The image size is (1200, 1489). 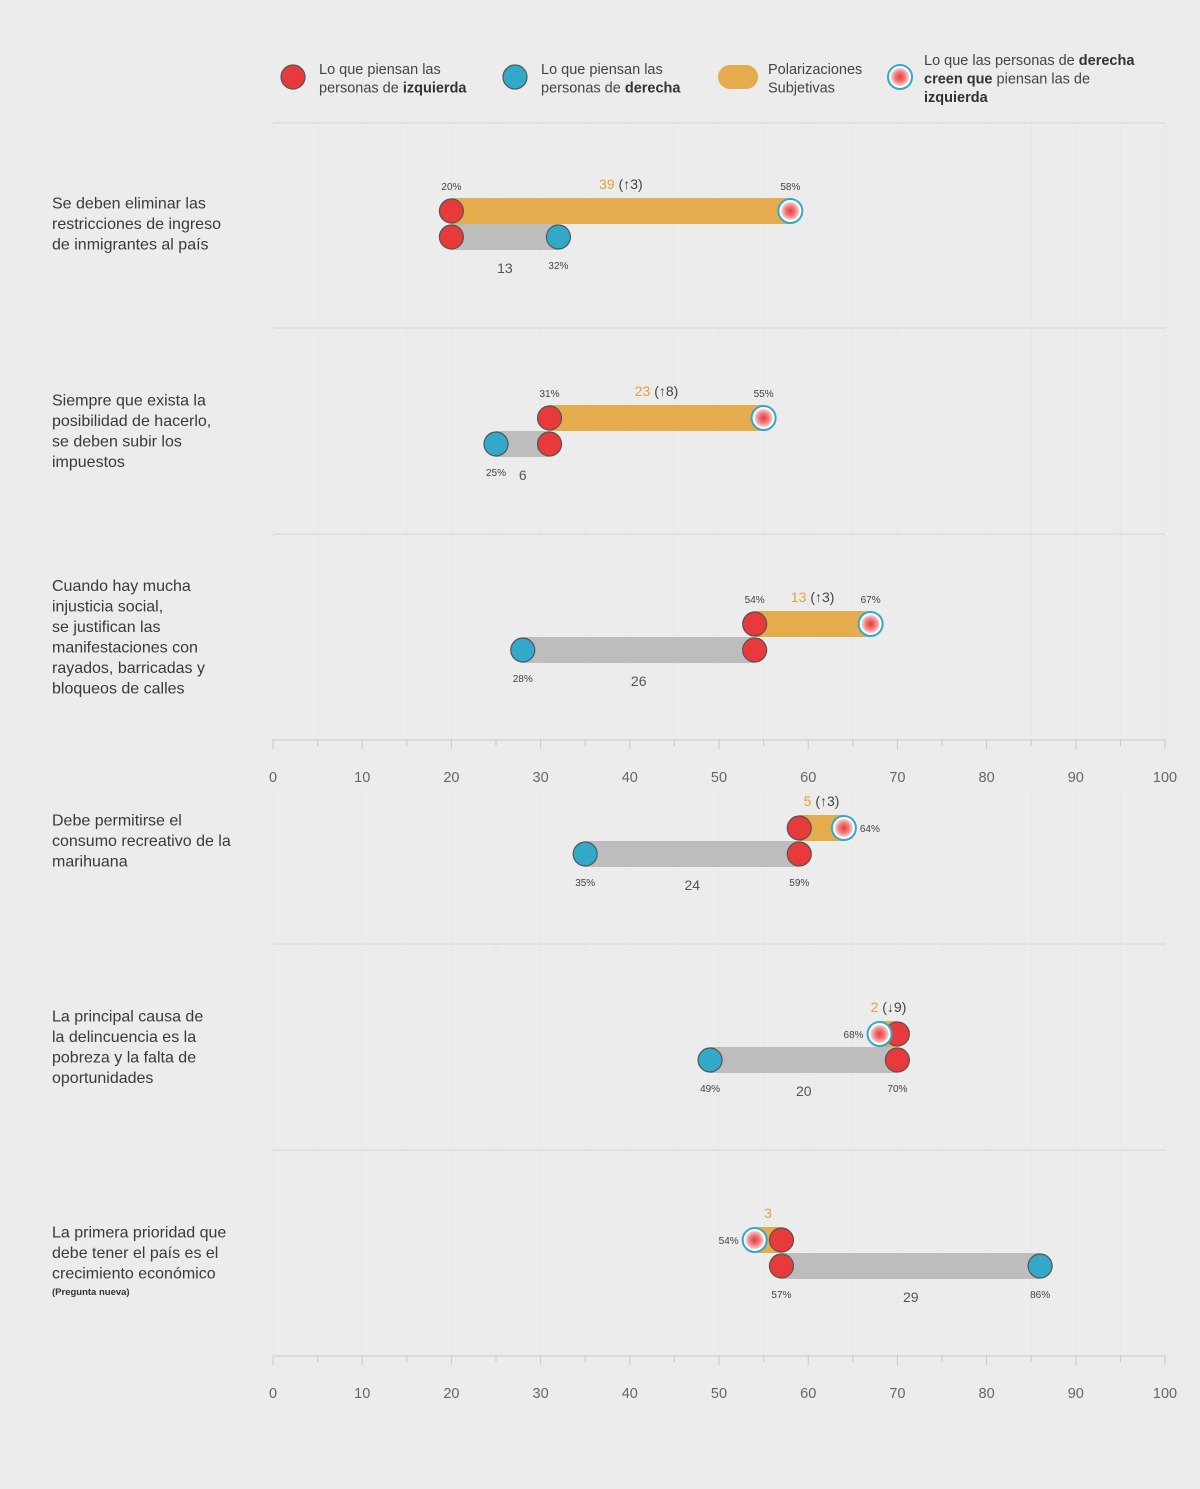 I want to click on x-axis: 0 10 20 30 40 50 60 70 80 90 100, so click(x=723, y=762).